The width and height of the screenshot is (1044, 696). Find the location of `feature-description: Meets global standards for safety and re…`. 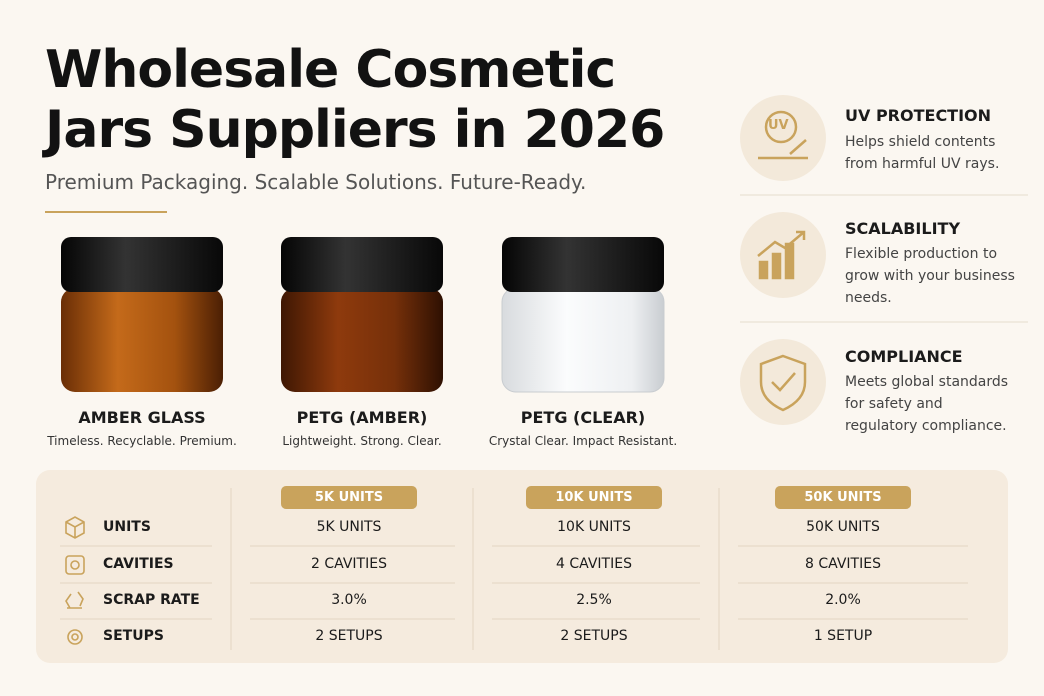

feature-description: Meets global standards for safety and re… is located at coordinates (927, 404).